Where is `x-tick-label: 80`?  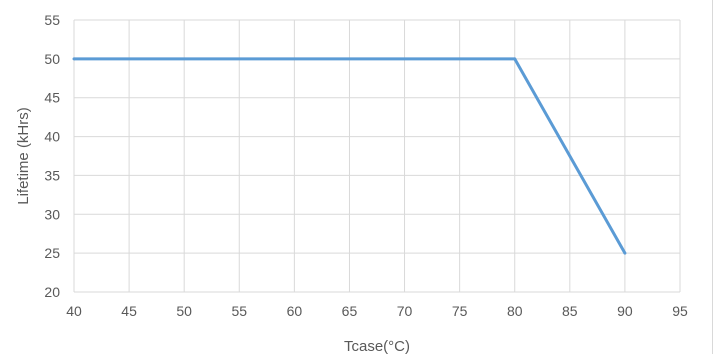
x-tick-label: 80 is located at coordinates (515, 311).